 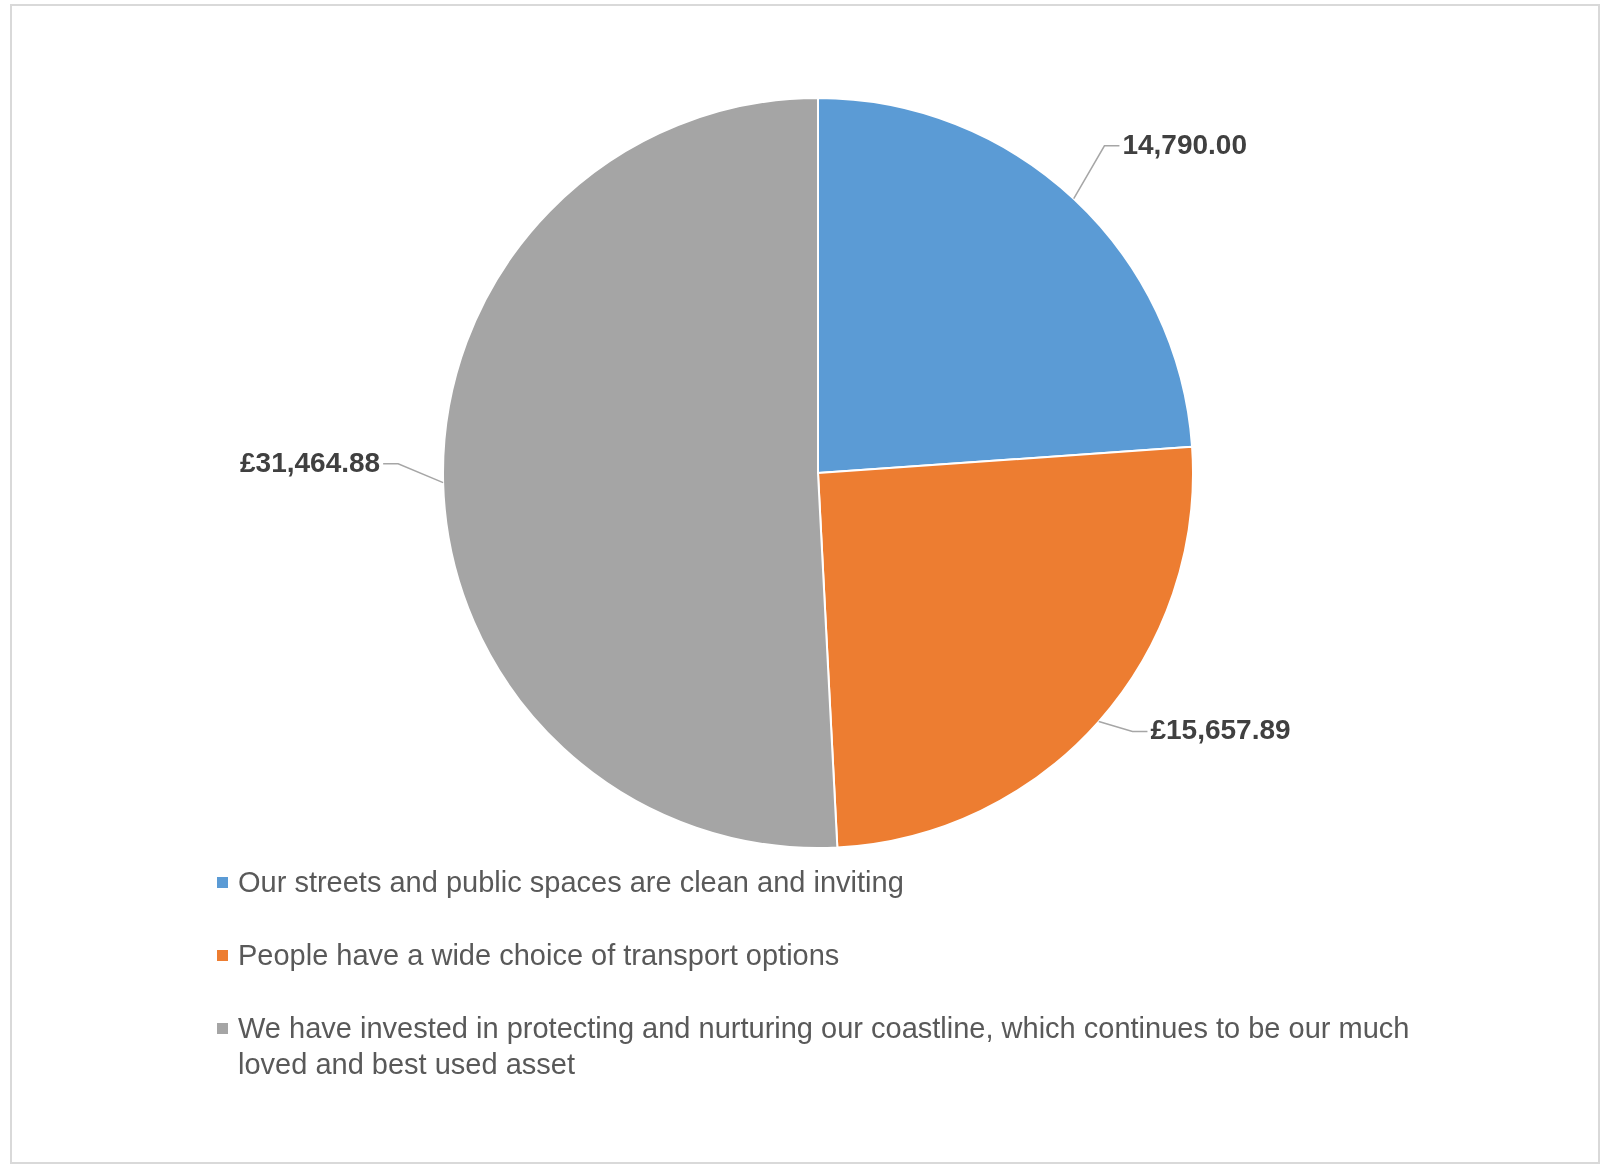 What do you see at coordinates (824, 1046) in the screenshot?
I see `legend-label: We have invested in protecting and nurturing our coastline, which continues to be our much loved and best used asset` at bounding box center [824, 1046].